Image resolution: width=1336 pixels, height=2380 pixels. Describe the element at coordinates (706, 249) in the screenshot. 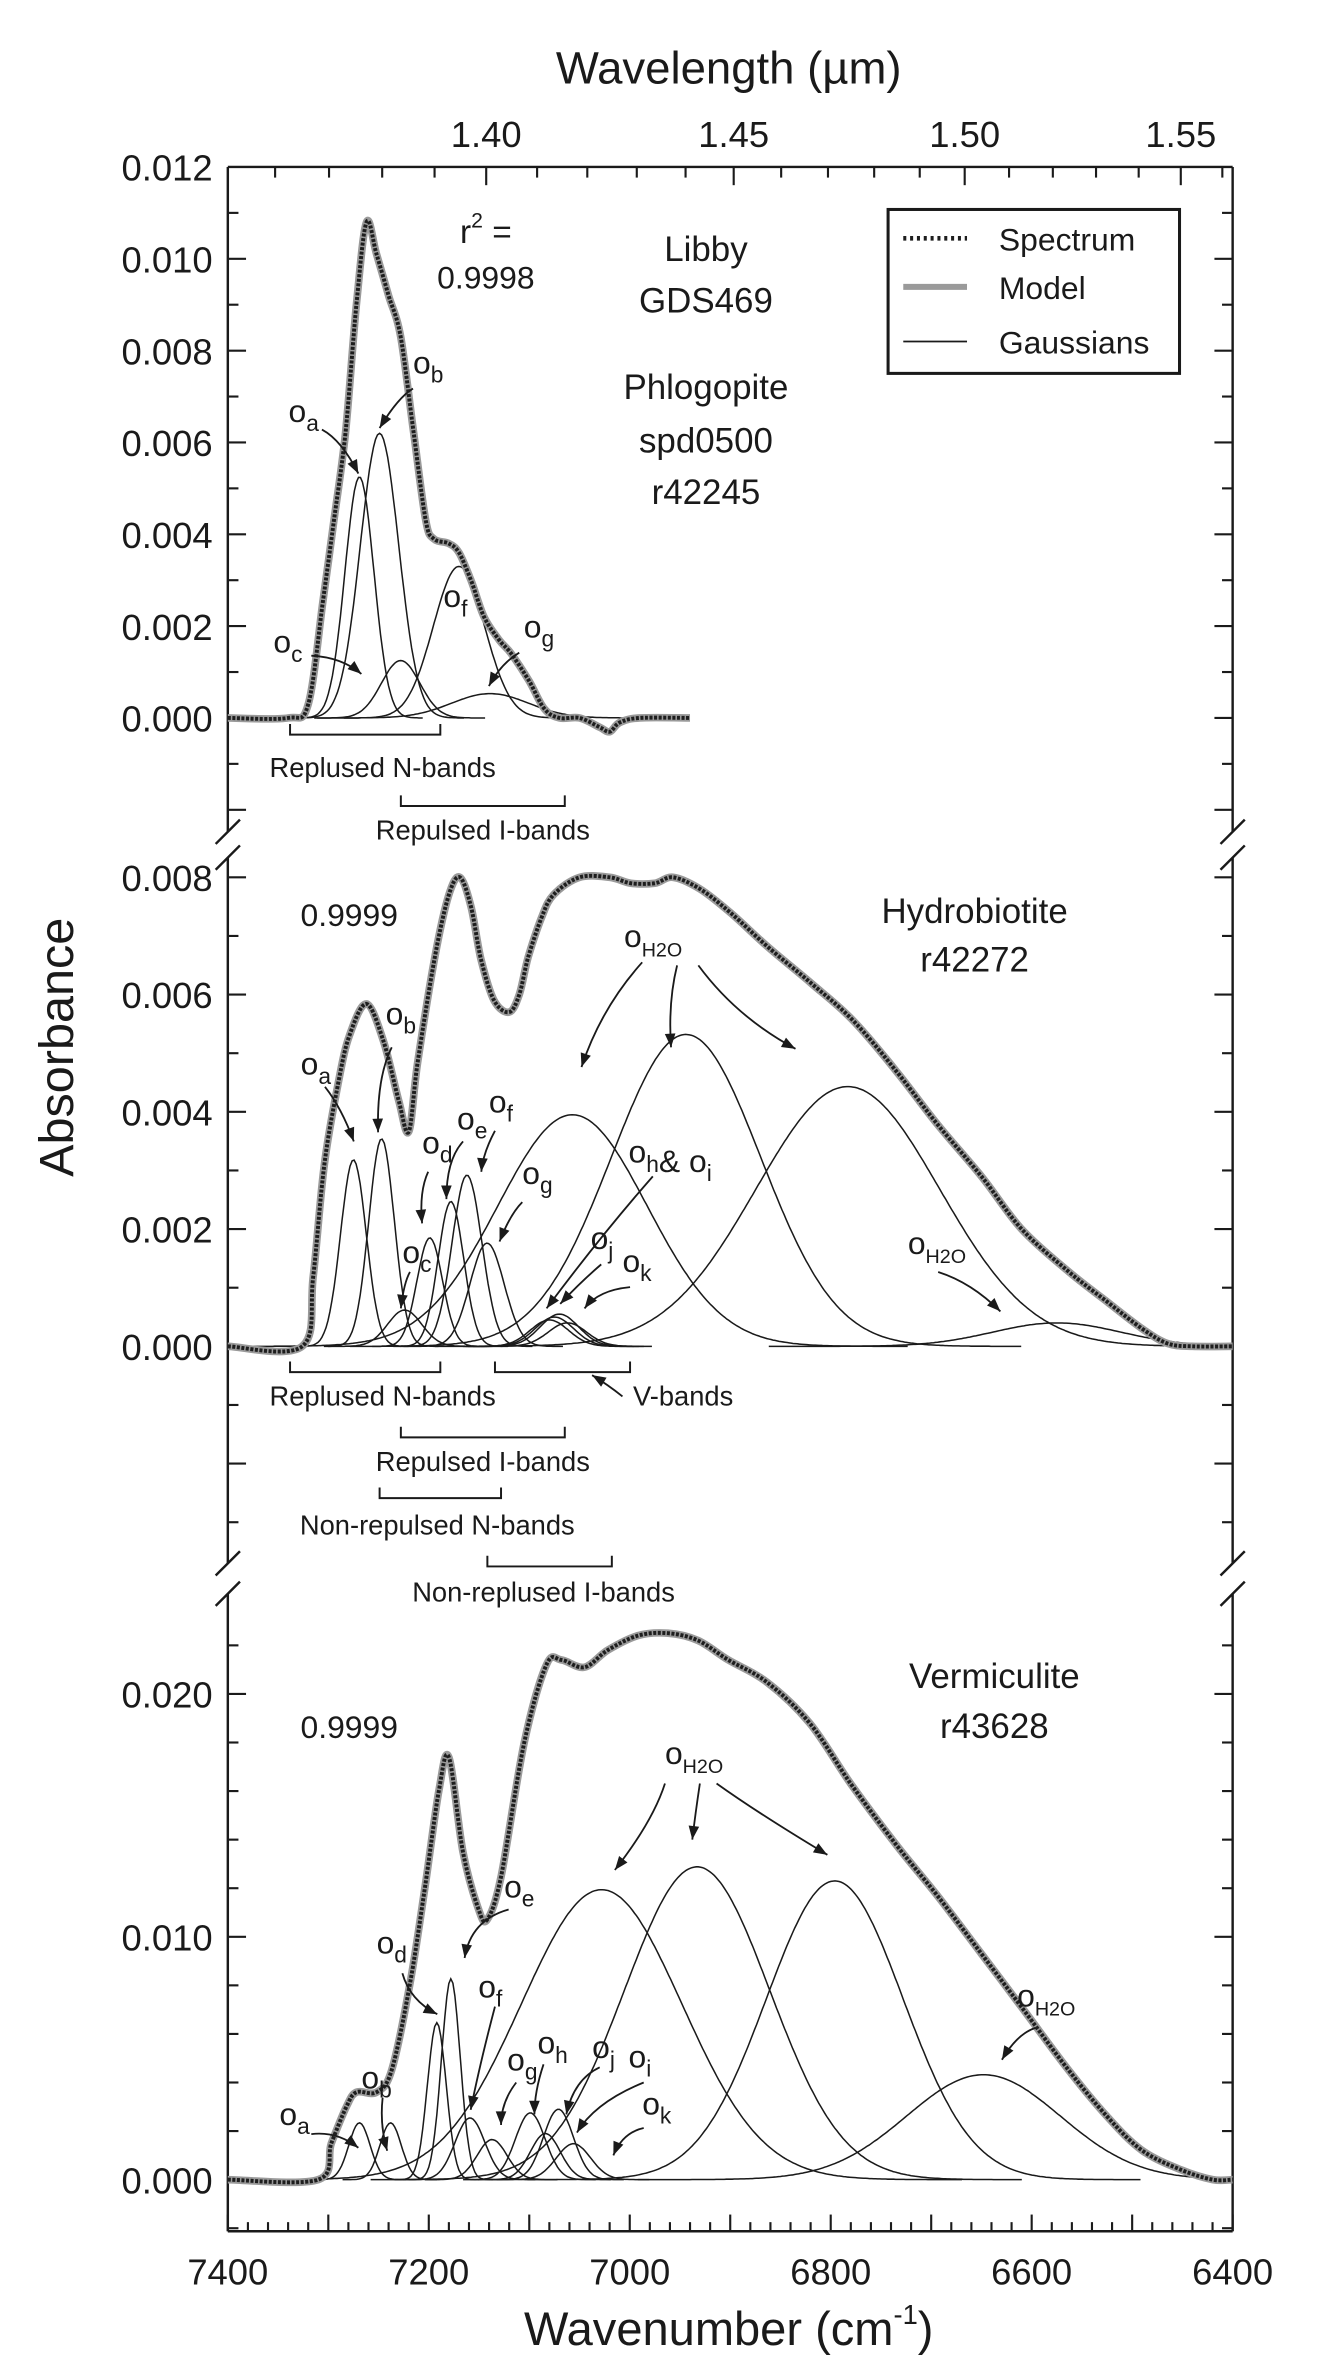

I see `panel1-sample-locality: Libby` at that location.